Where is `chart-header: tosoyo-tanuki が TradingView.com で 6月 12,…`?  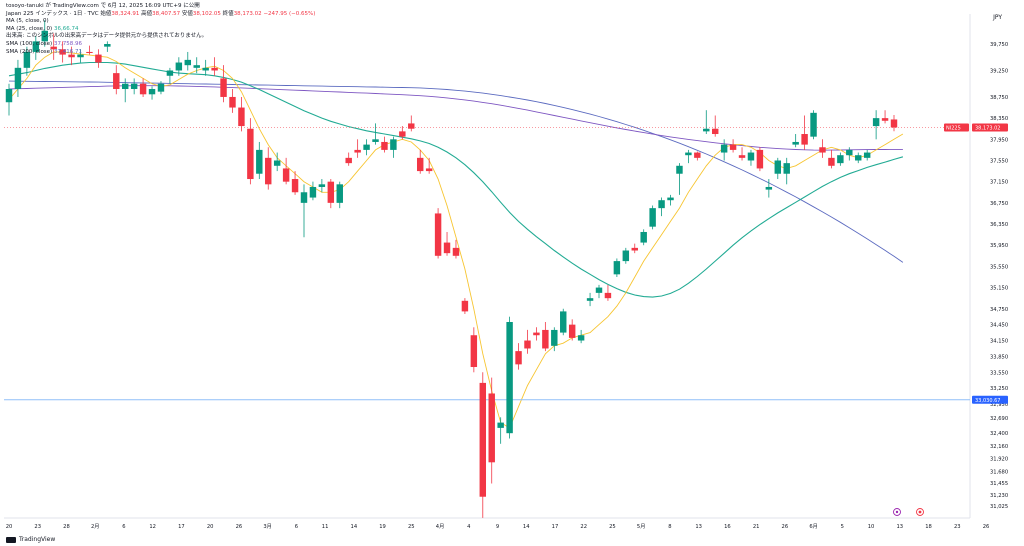
chart-header: tosoyo-tanuki が TradingView.com で 6月 12,… is located at coordinates (160, 29).